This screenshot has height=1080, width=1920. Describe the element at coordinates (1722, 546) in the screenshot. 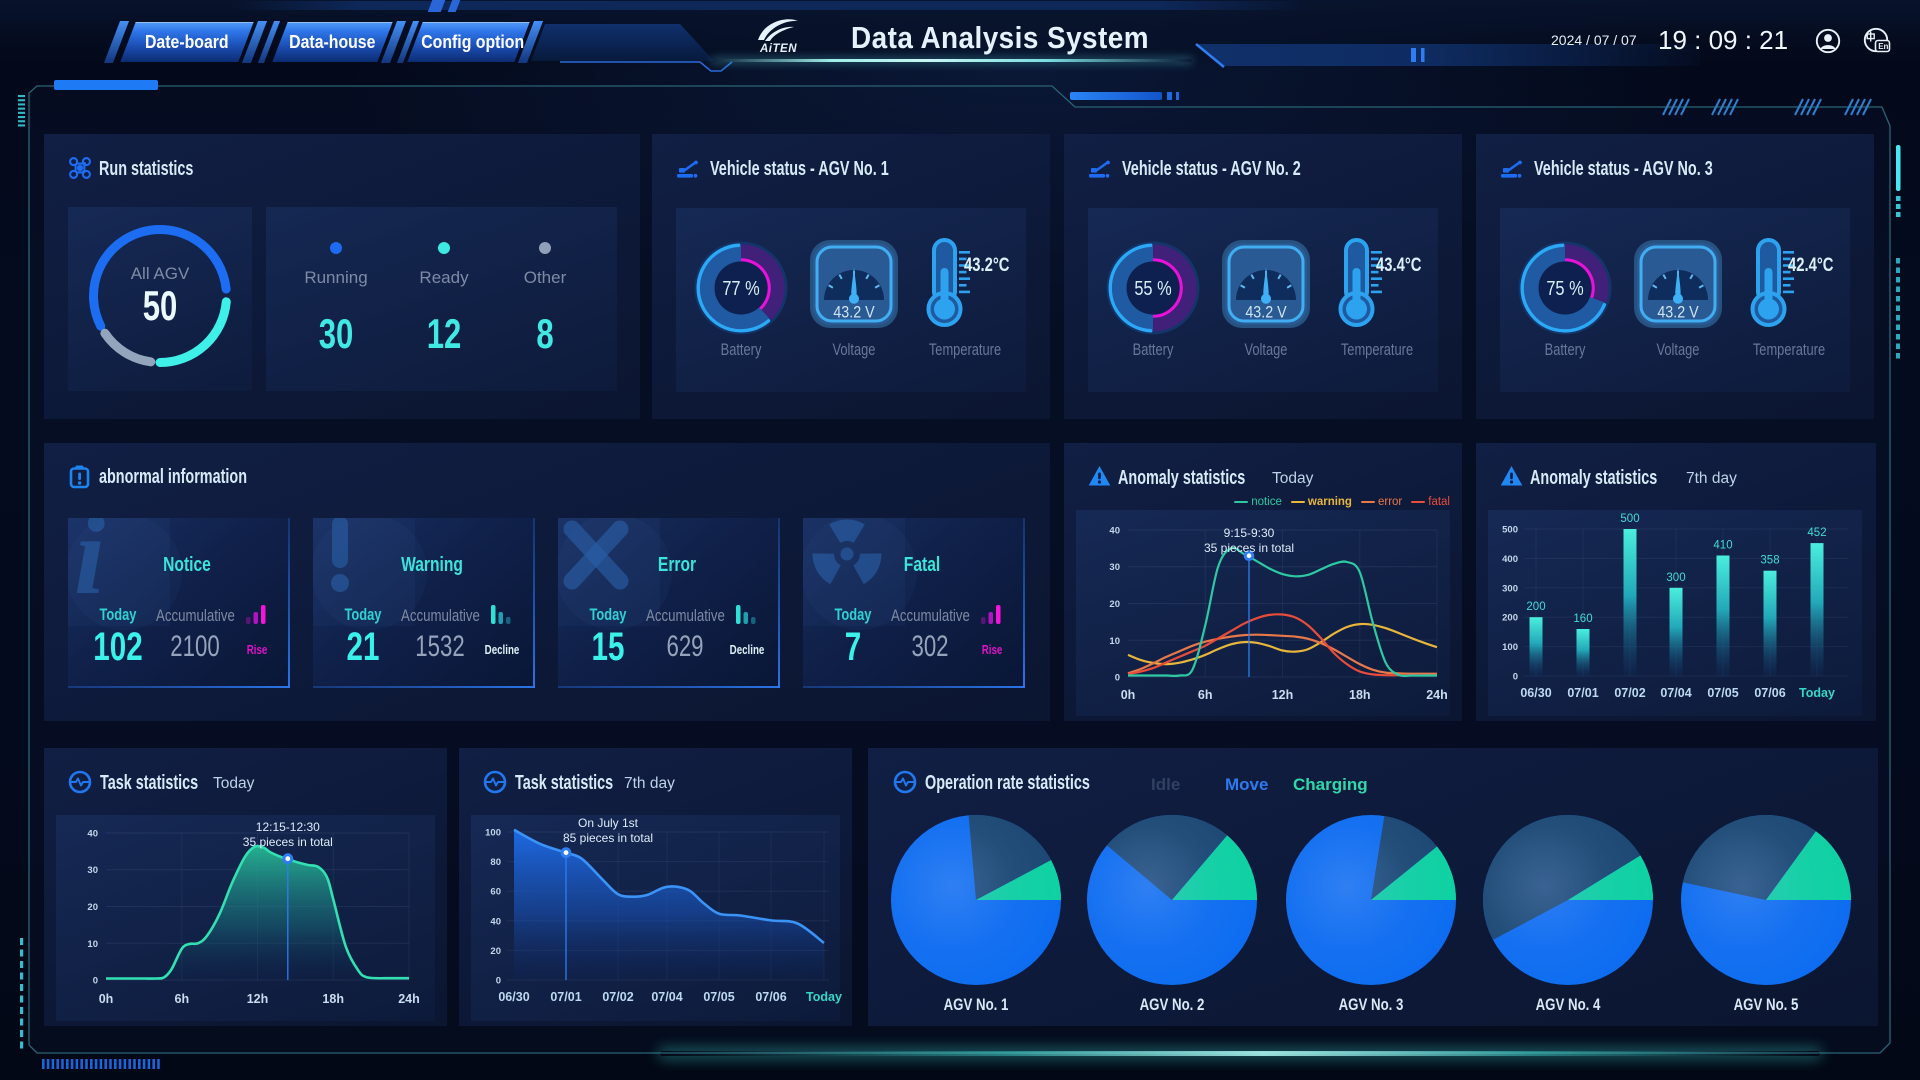

I see `svg-text: 410` at that location.